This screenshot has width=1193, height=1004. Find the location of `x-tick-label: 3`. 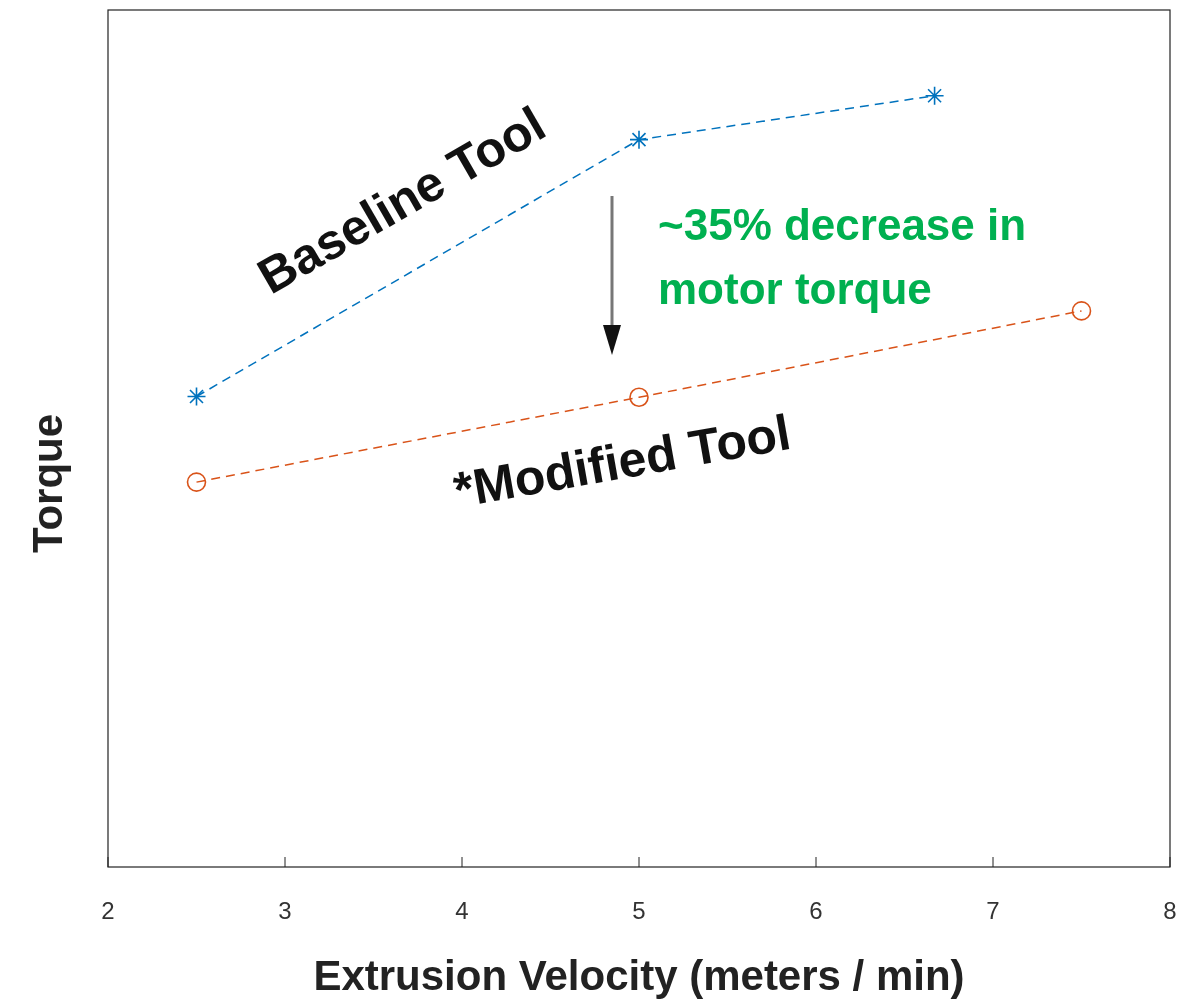

x-tick-label: 3 is located at coordinates (285, 910).